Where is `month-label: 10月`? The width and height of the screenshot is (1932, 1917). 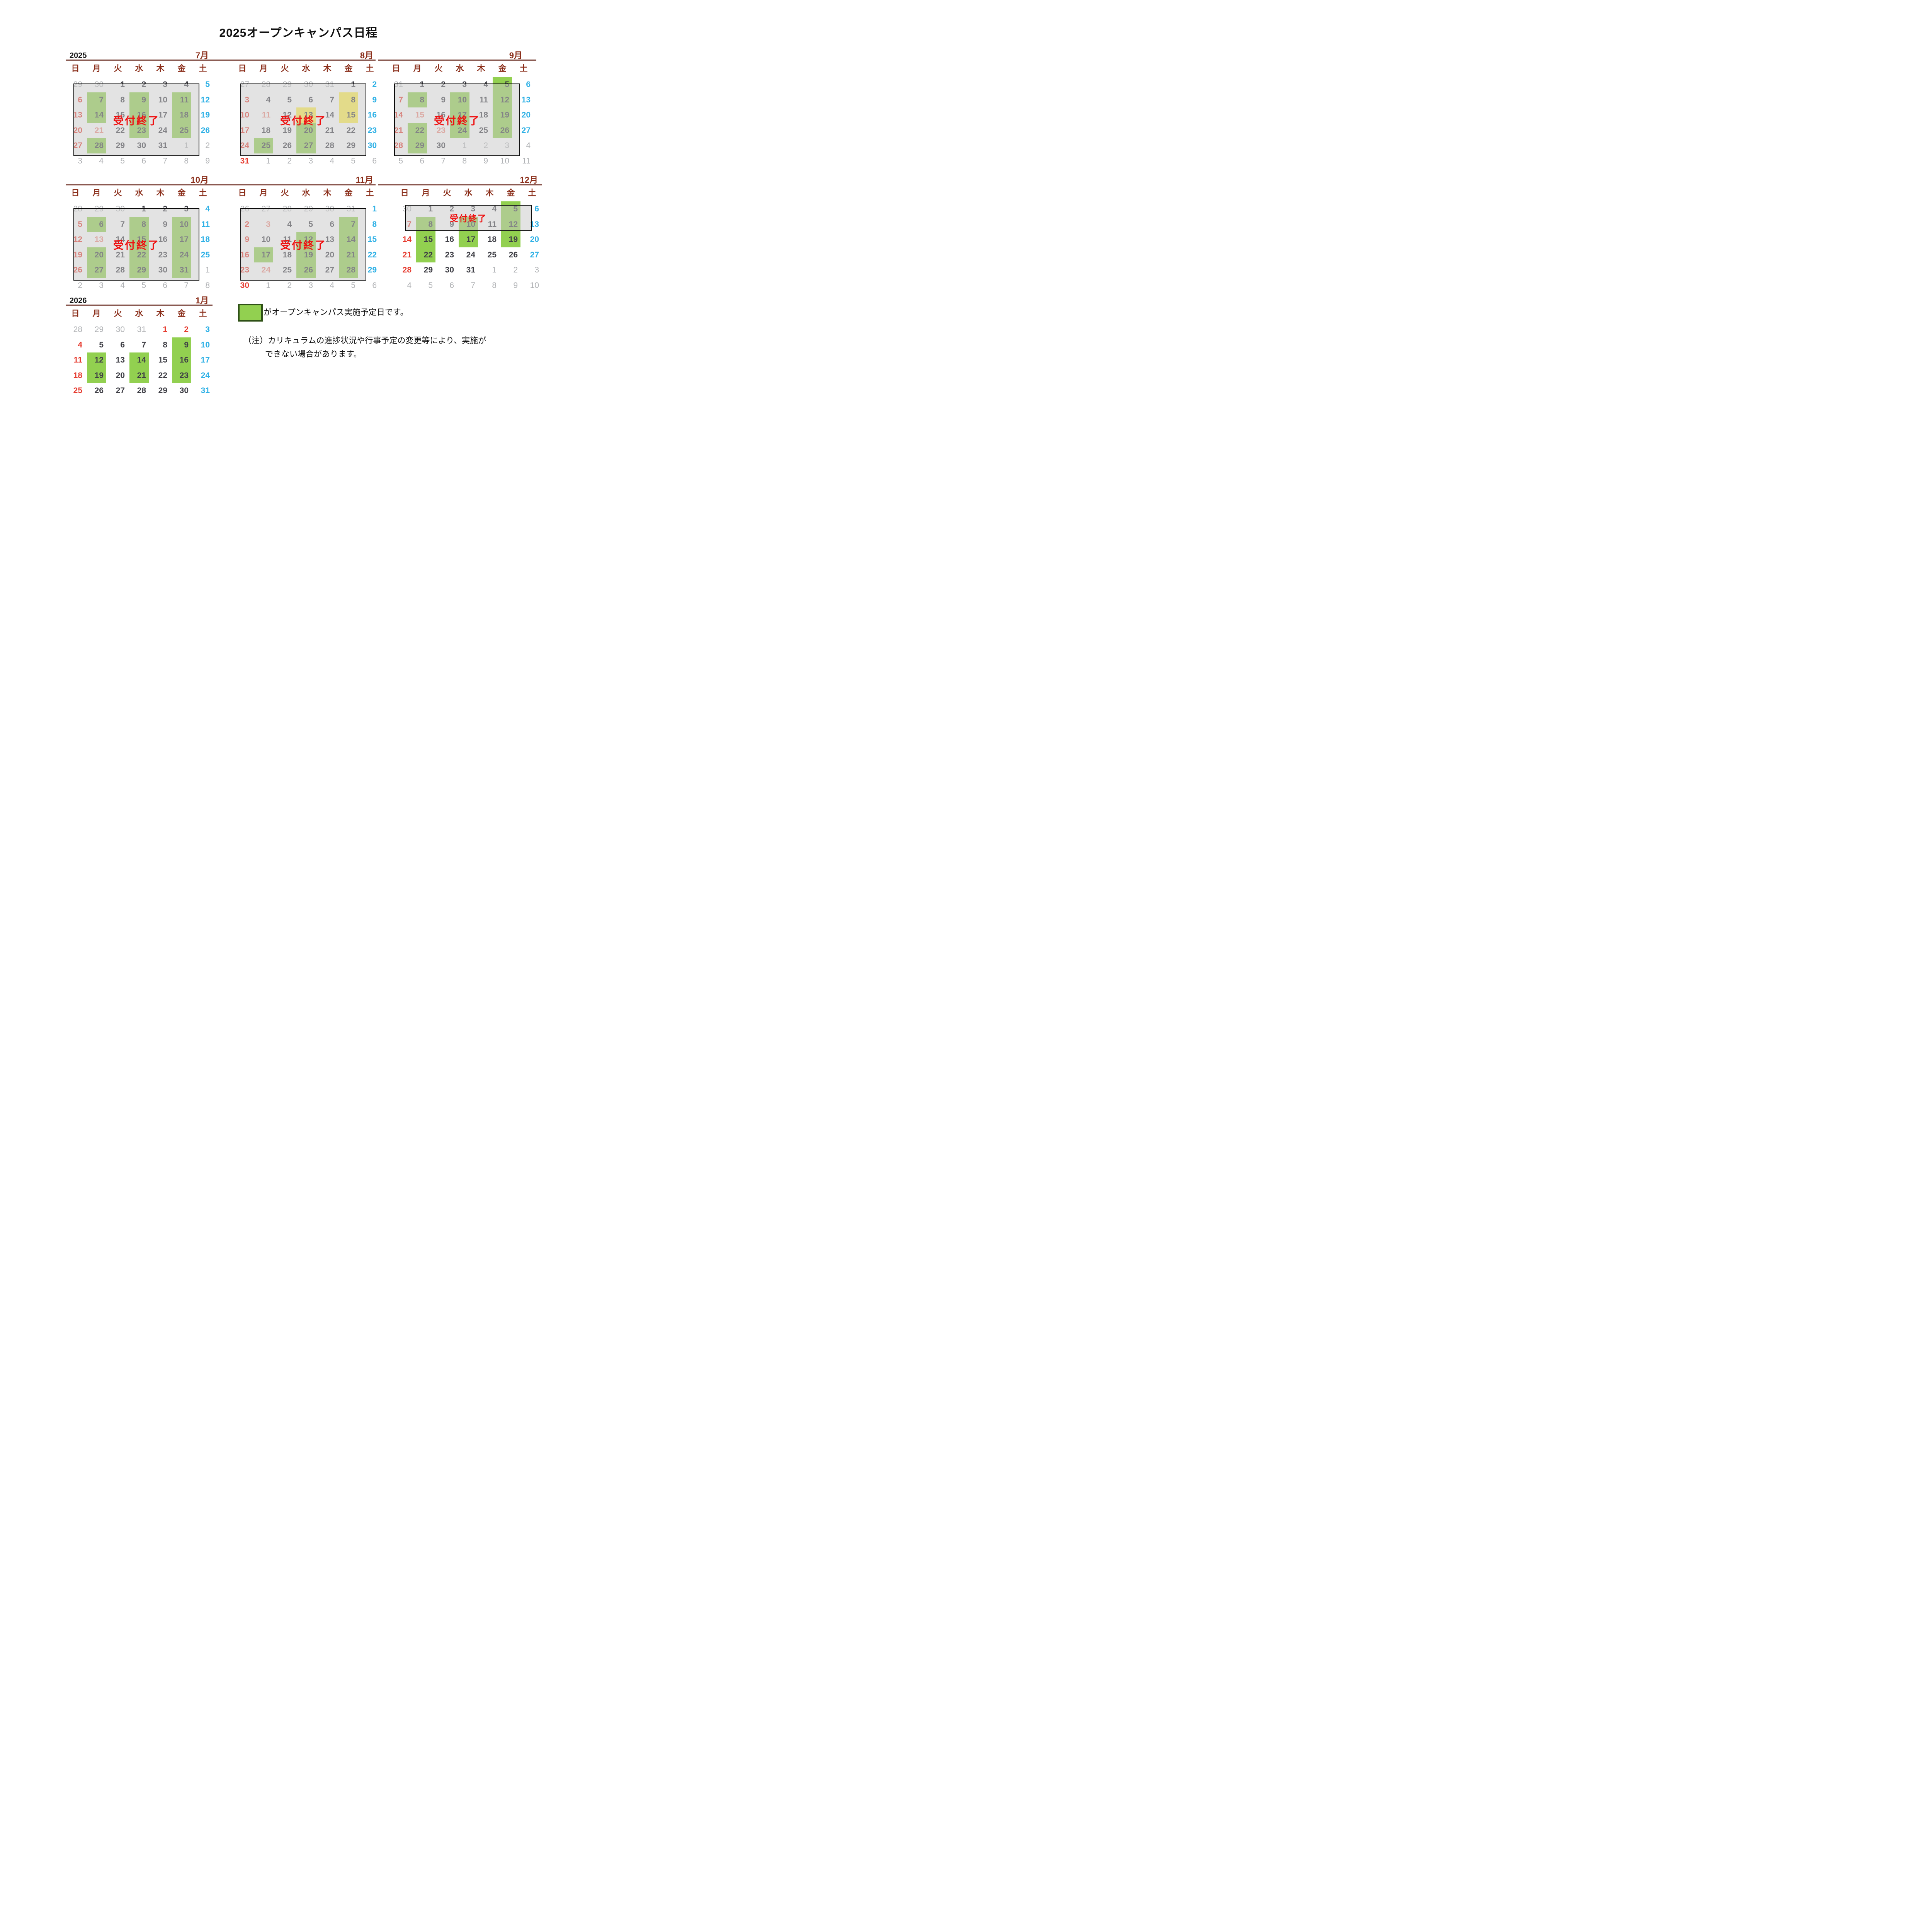
month-label: 10月 is located at coordinates (200, 180).